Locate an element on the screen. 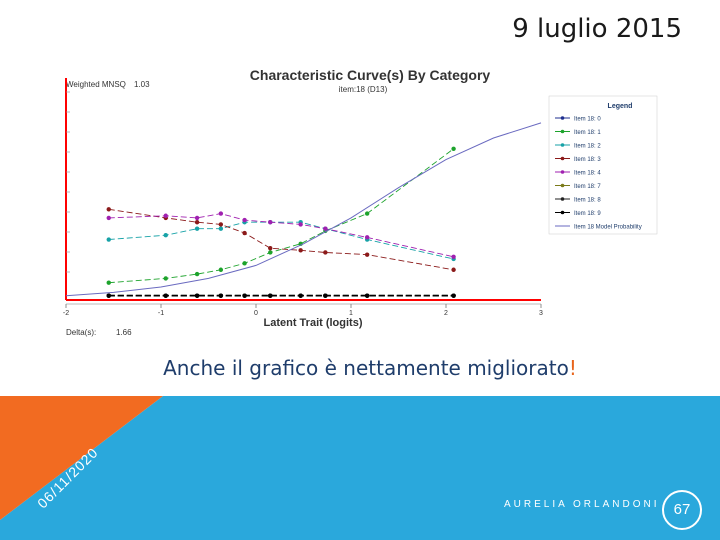 The height and width of the screenshot is (540, 720). legend-label: Item 18: 0 is located at coordinates (587, 119).